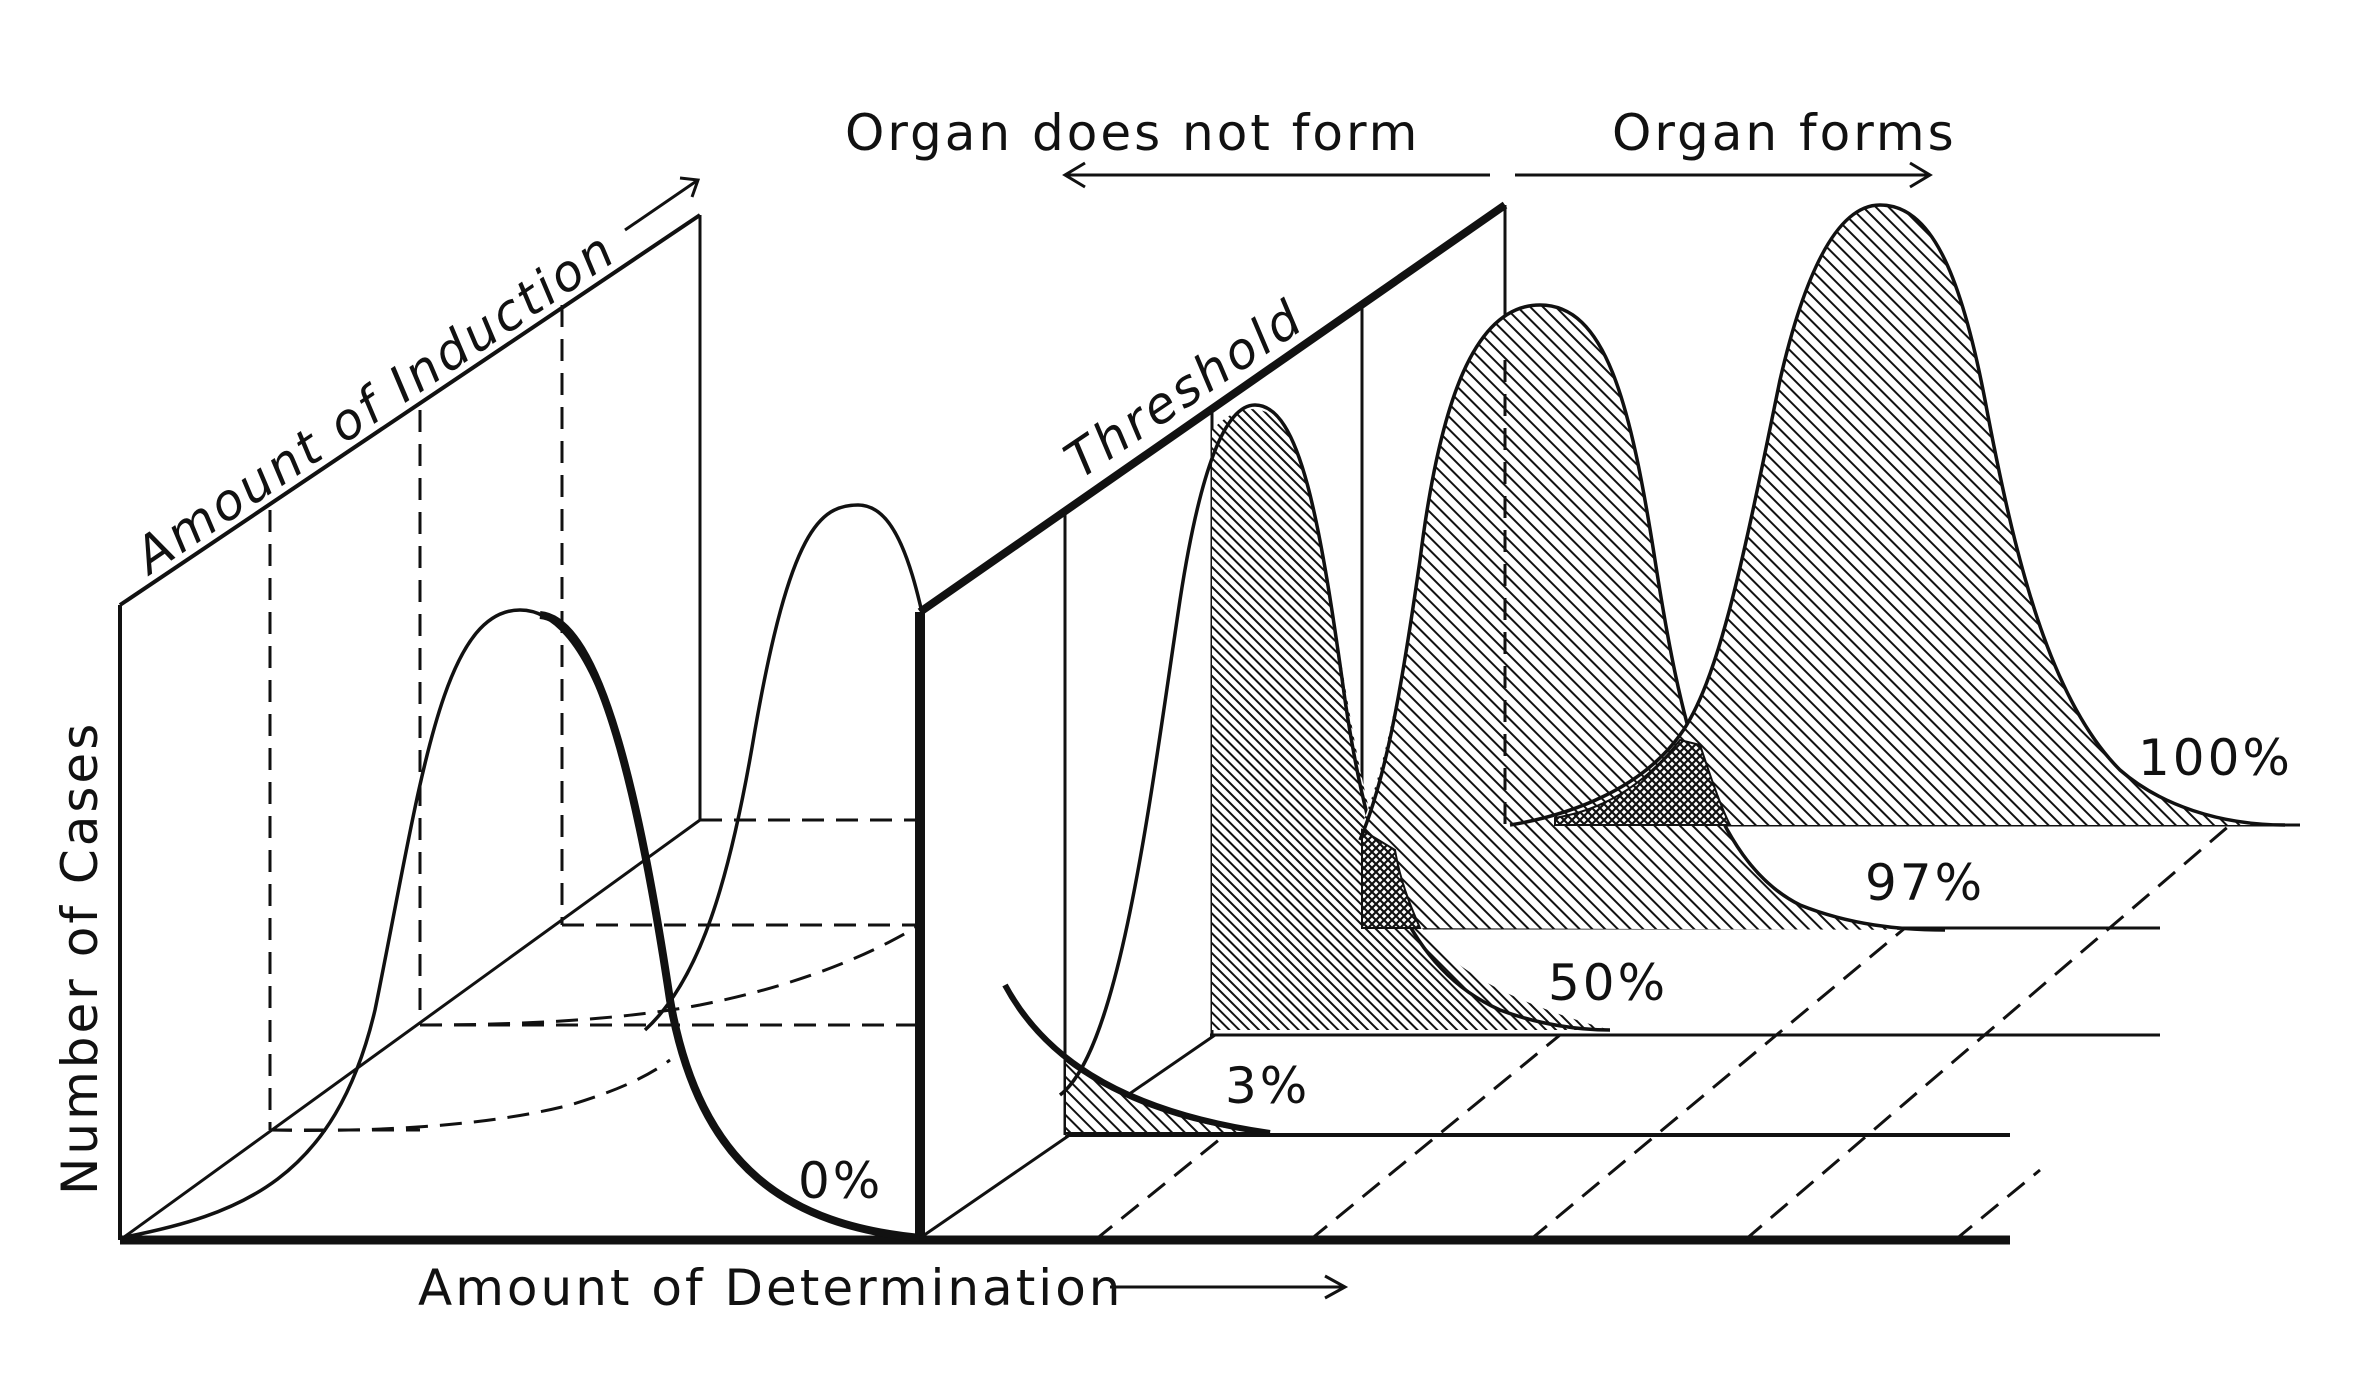 This screenshot has width=2379, height=1377. I want to click on number-of-cases-label: Number of Cases, so click(80, 958).